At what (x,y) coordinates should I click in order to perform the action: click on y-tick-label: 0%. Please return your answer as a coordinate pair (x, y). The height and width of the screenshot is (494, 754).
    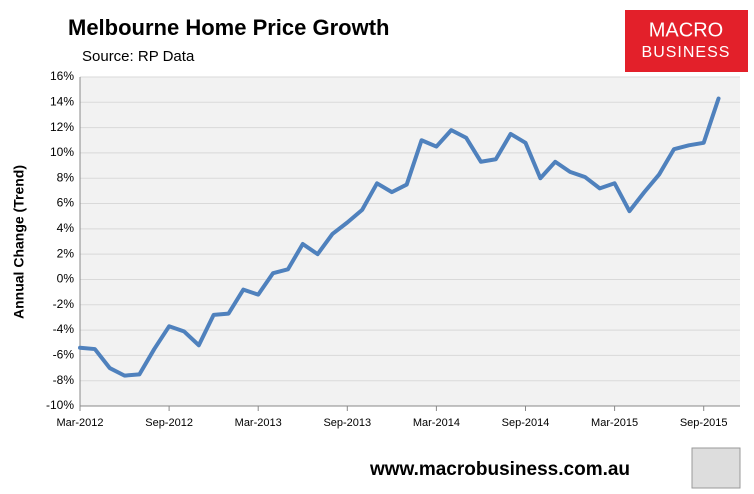
    Looking at the image, I should click on (66, 279).